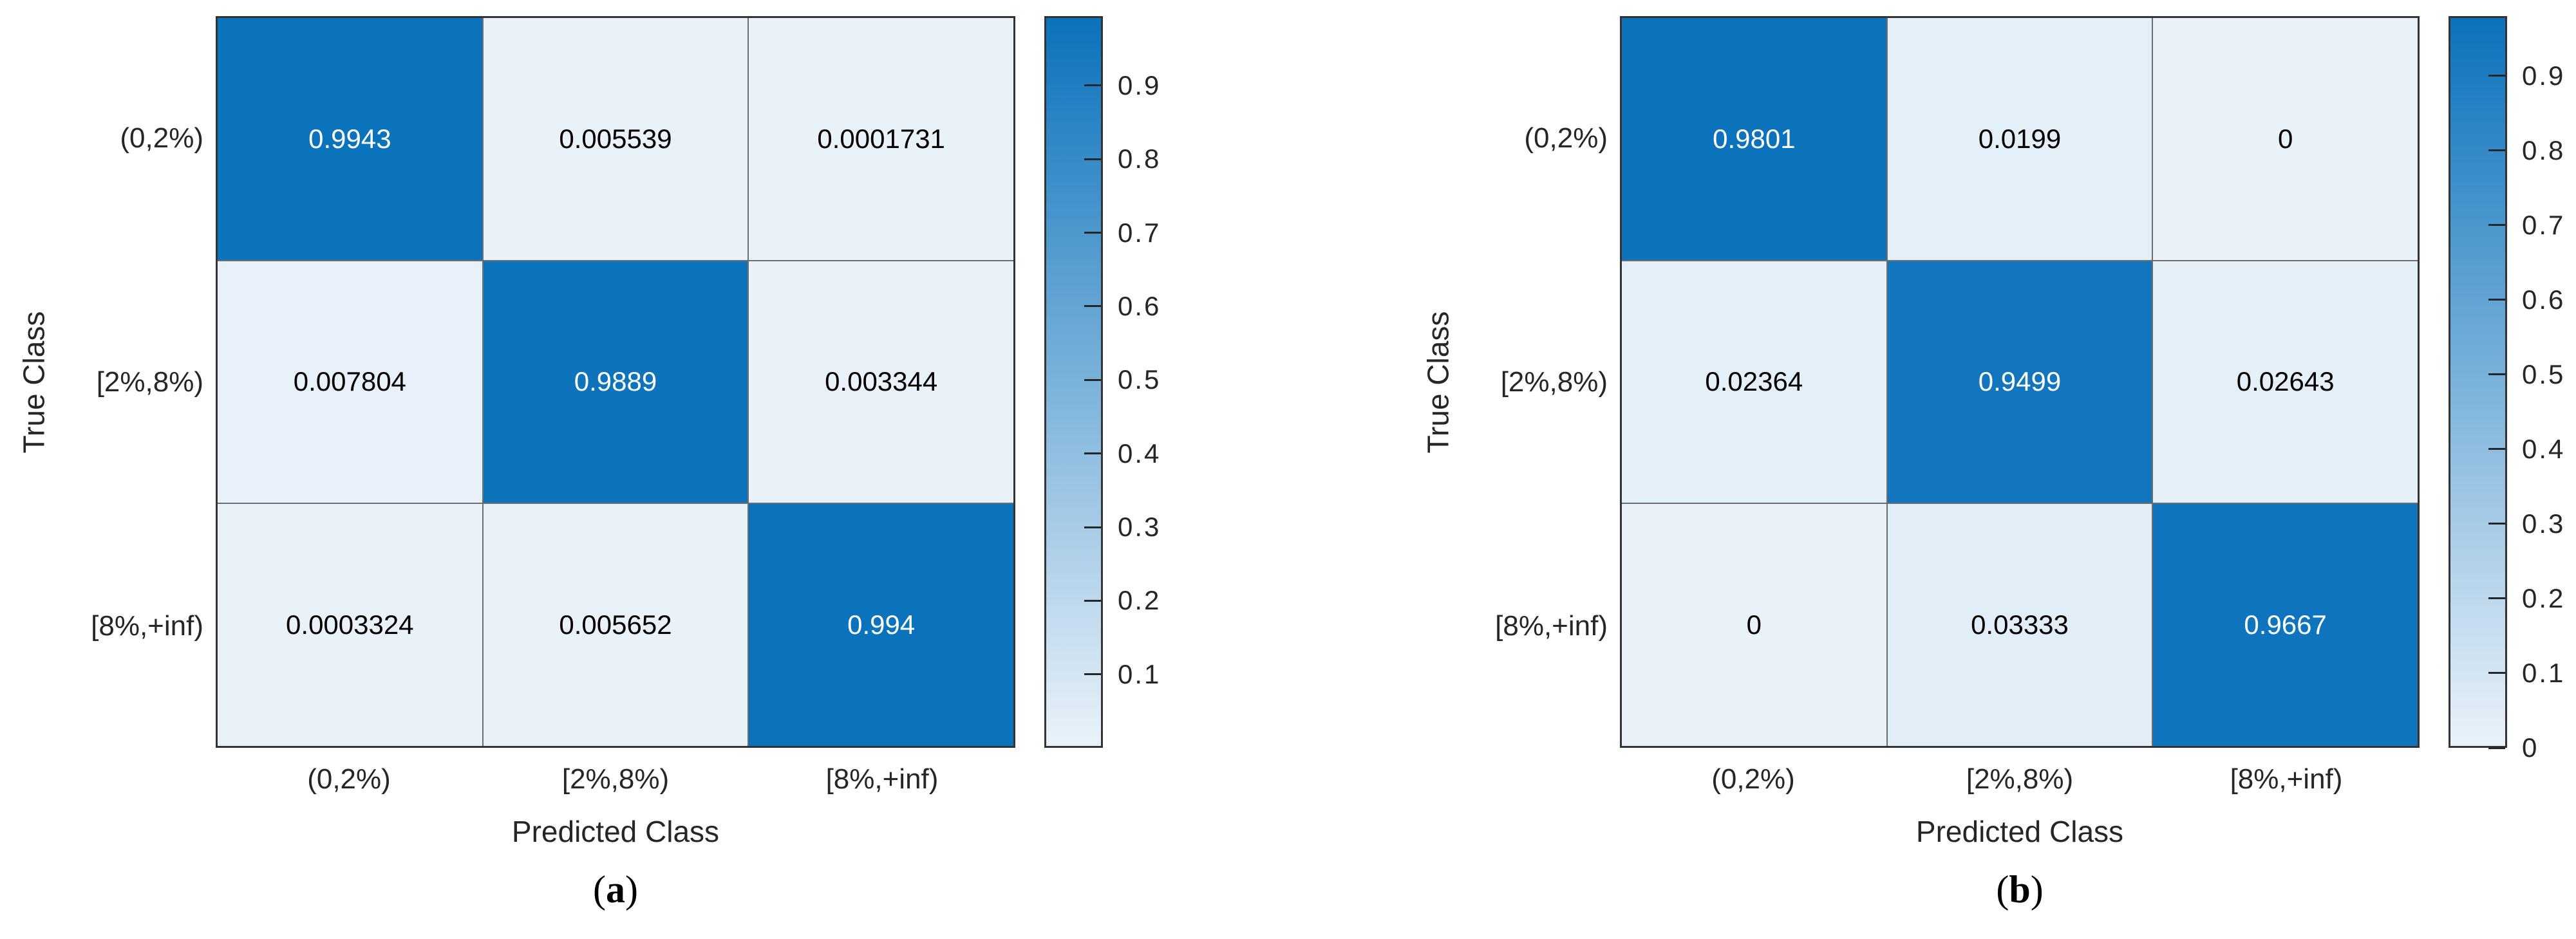 The height and width of the screenshot is (939, 2576). I want to click on matrix-cell: 0.9499, so click(2019, 382).